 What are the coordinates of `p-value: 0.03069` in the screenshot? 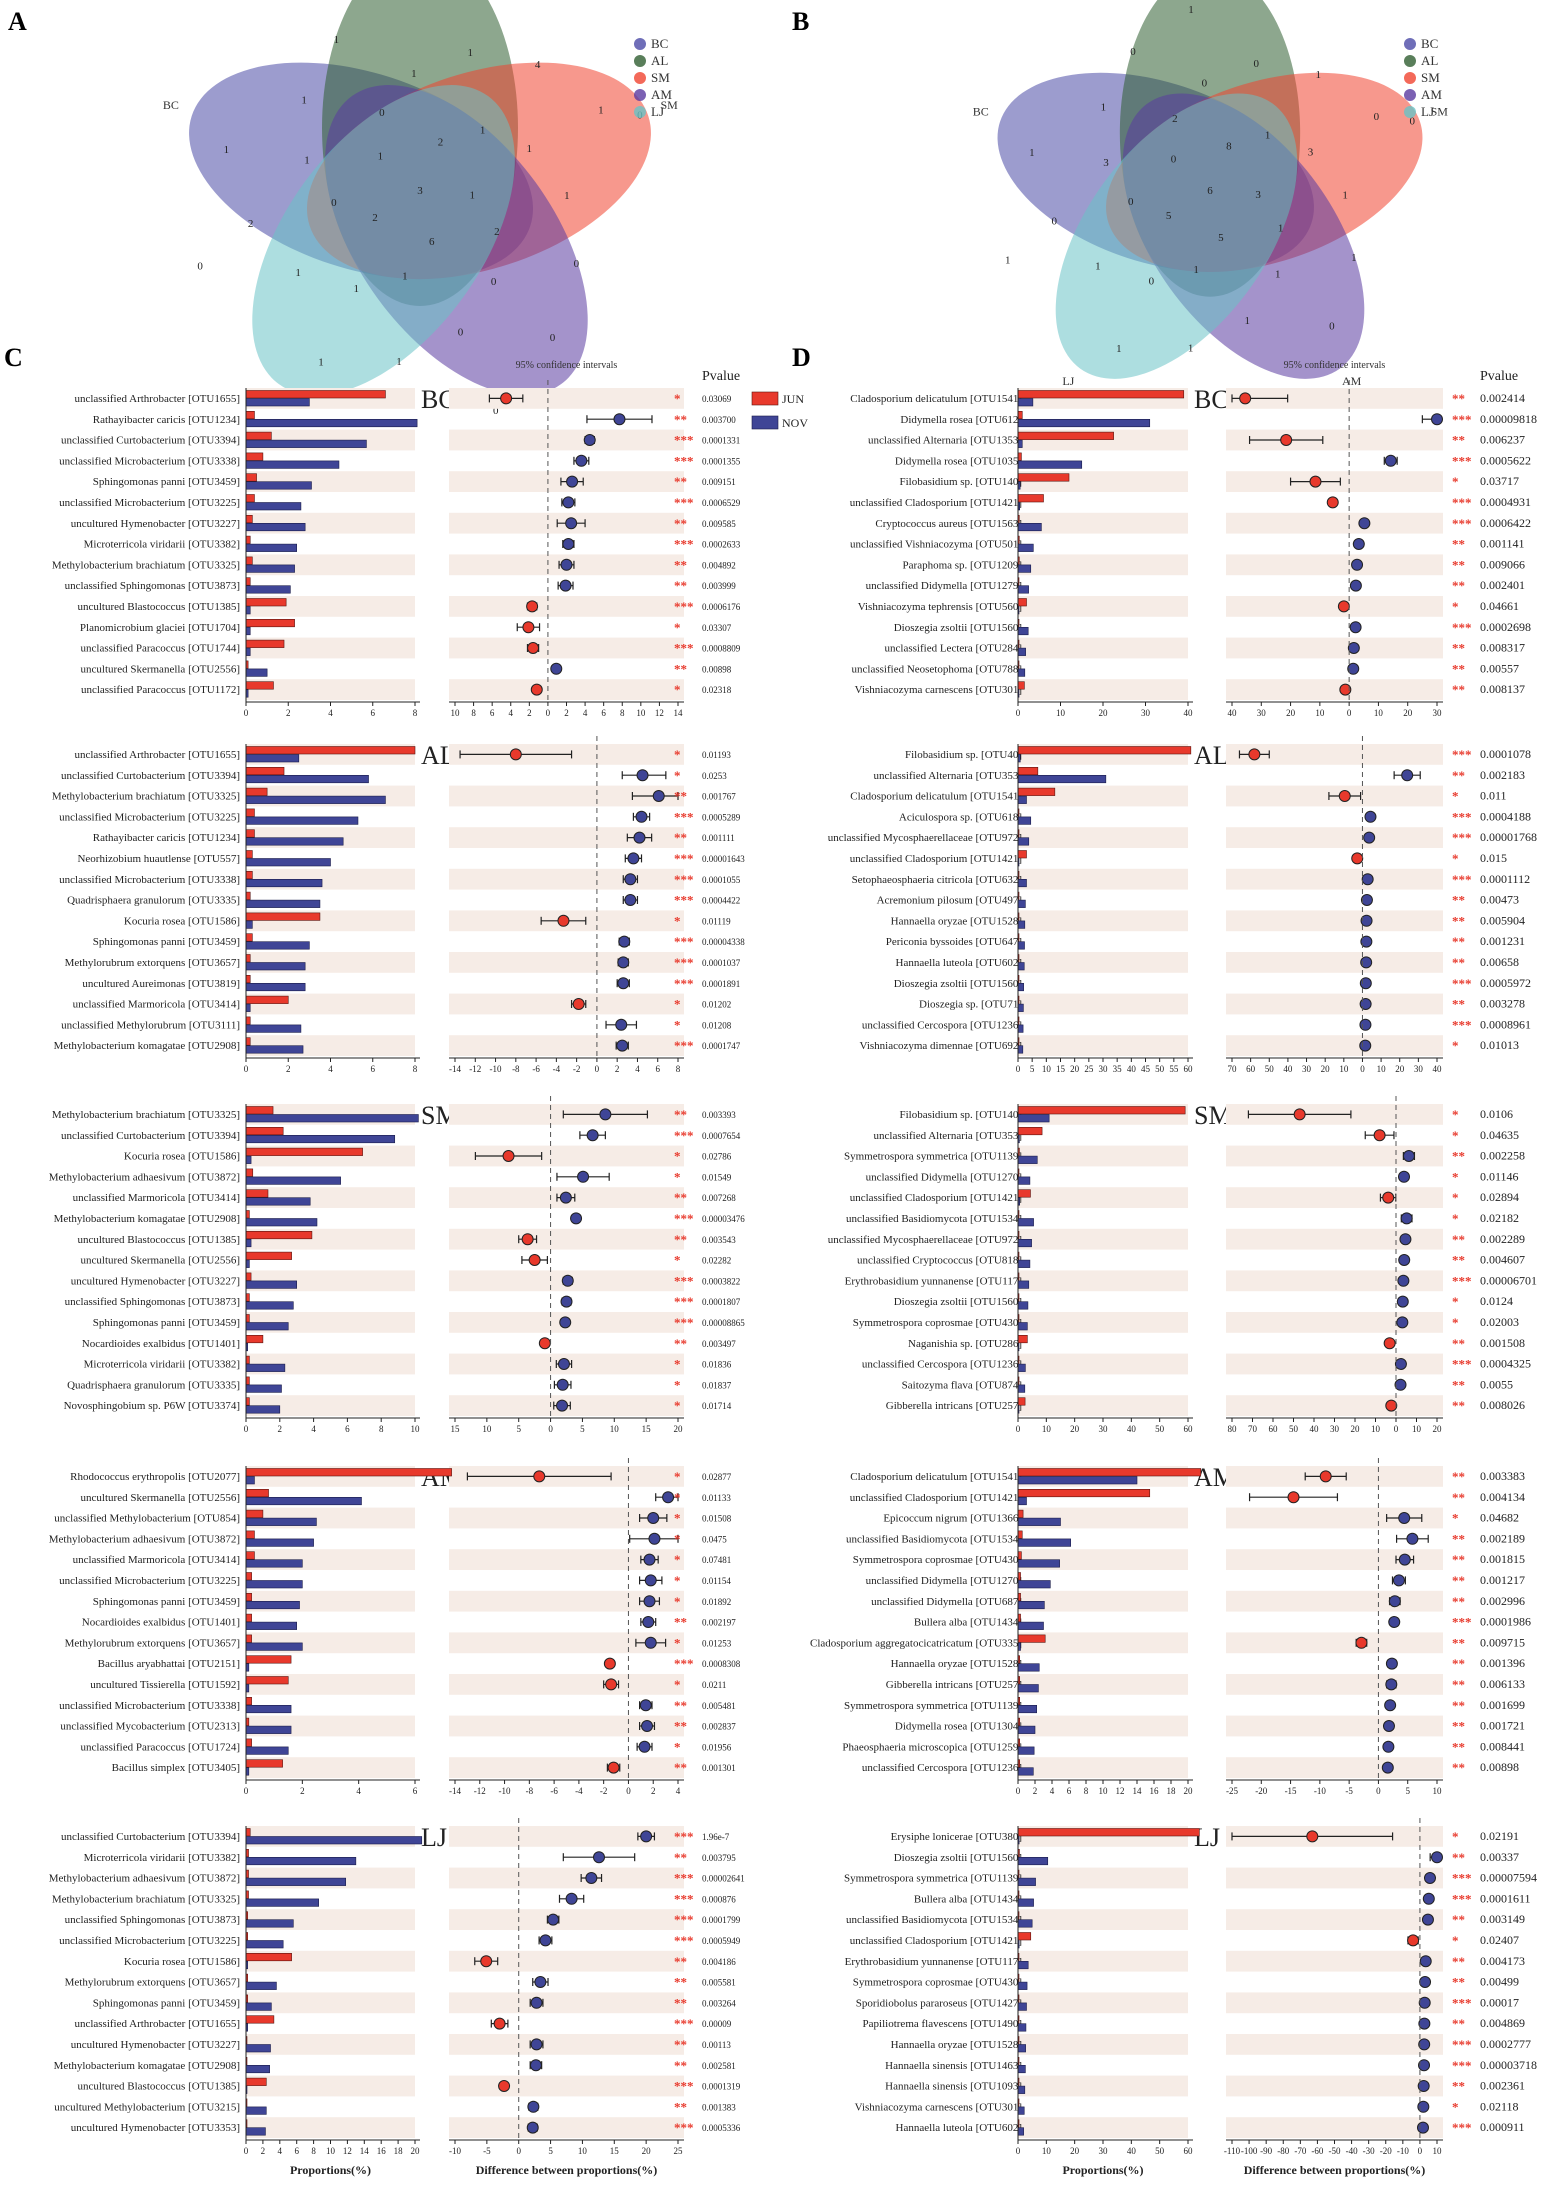 It's located at (717, 399).